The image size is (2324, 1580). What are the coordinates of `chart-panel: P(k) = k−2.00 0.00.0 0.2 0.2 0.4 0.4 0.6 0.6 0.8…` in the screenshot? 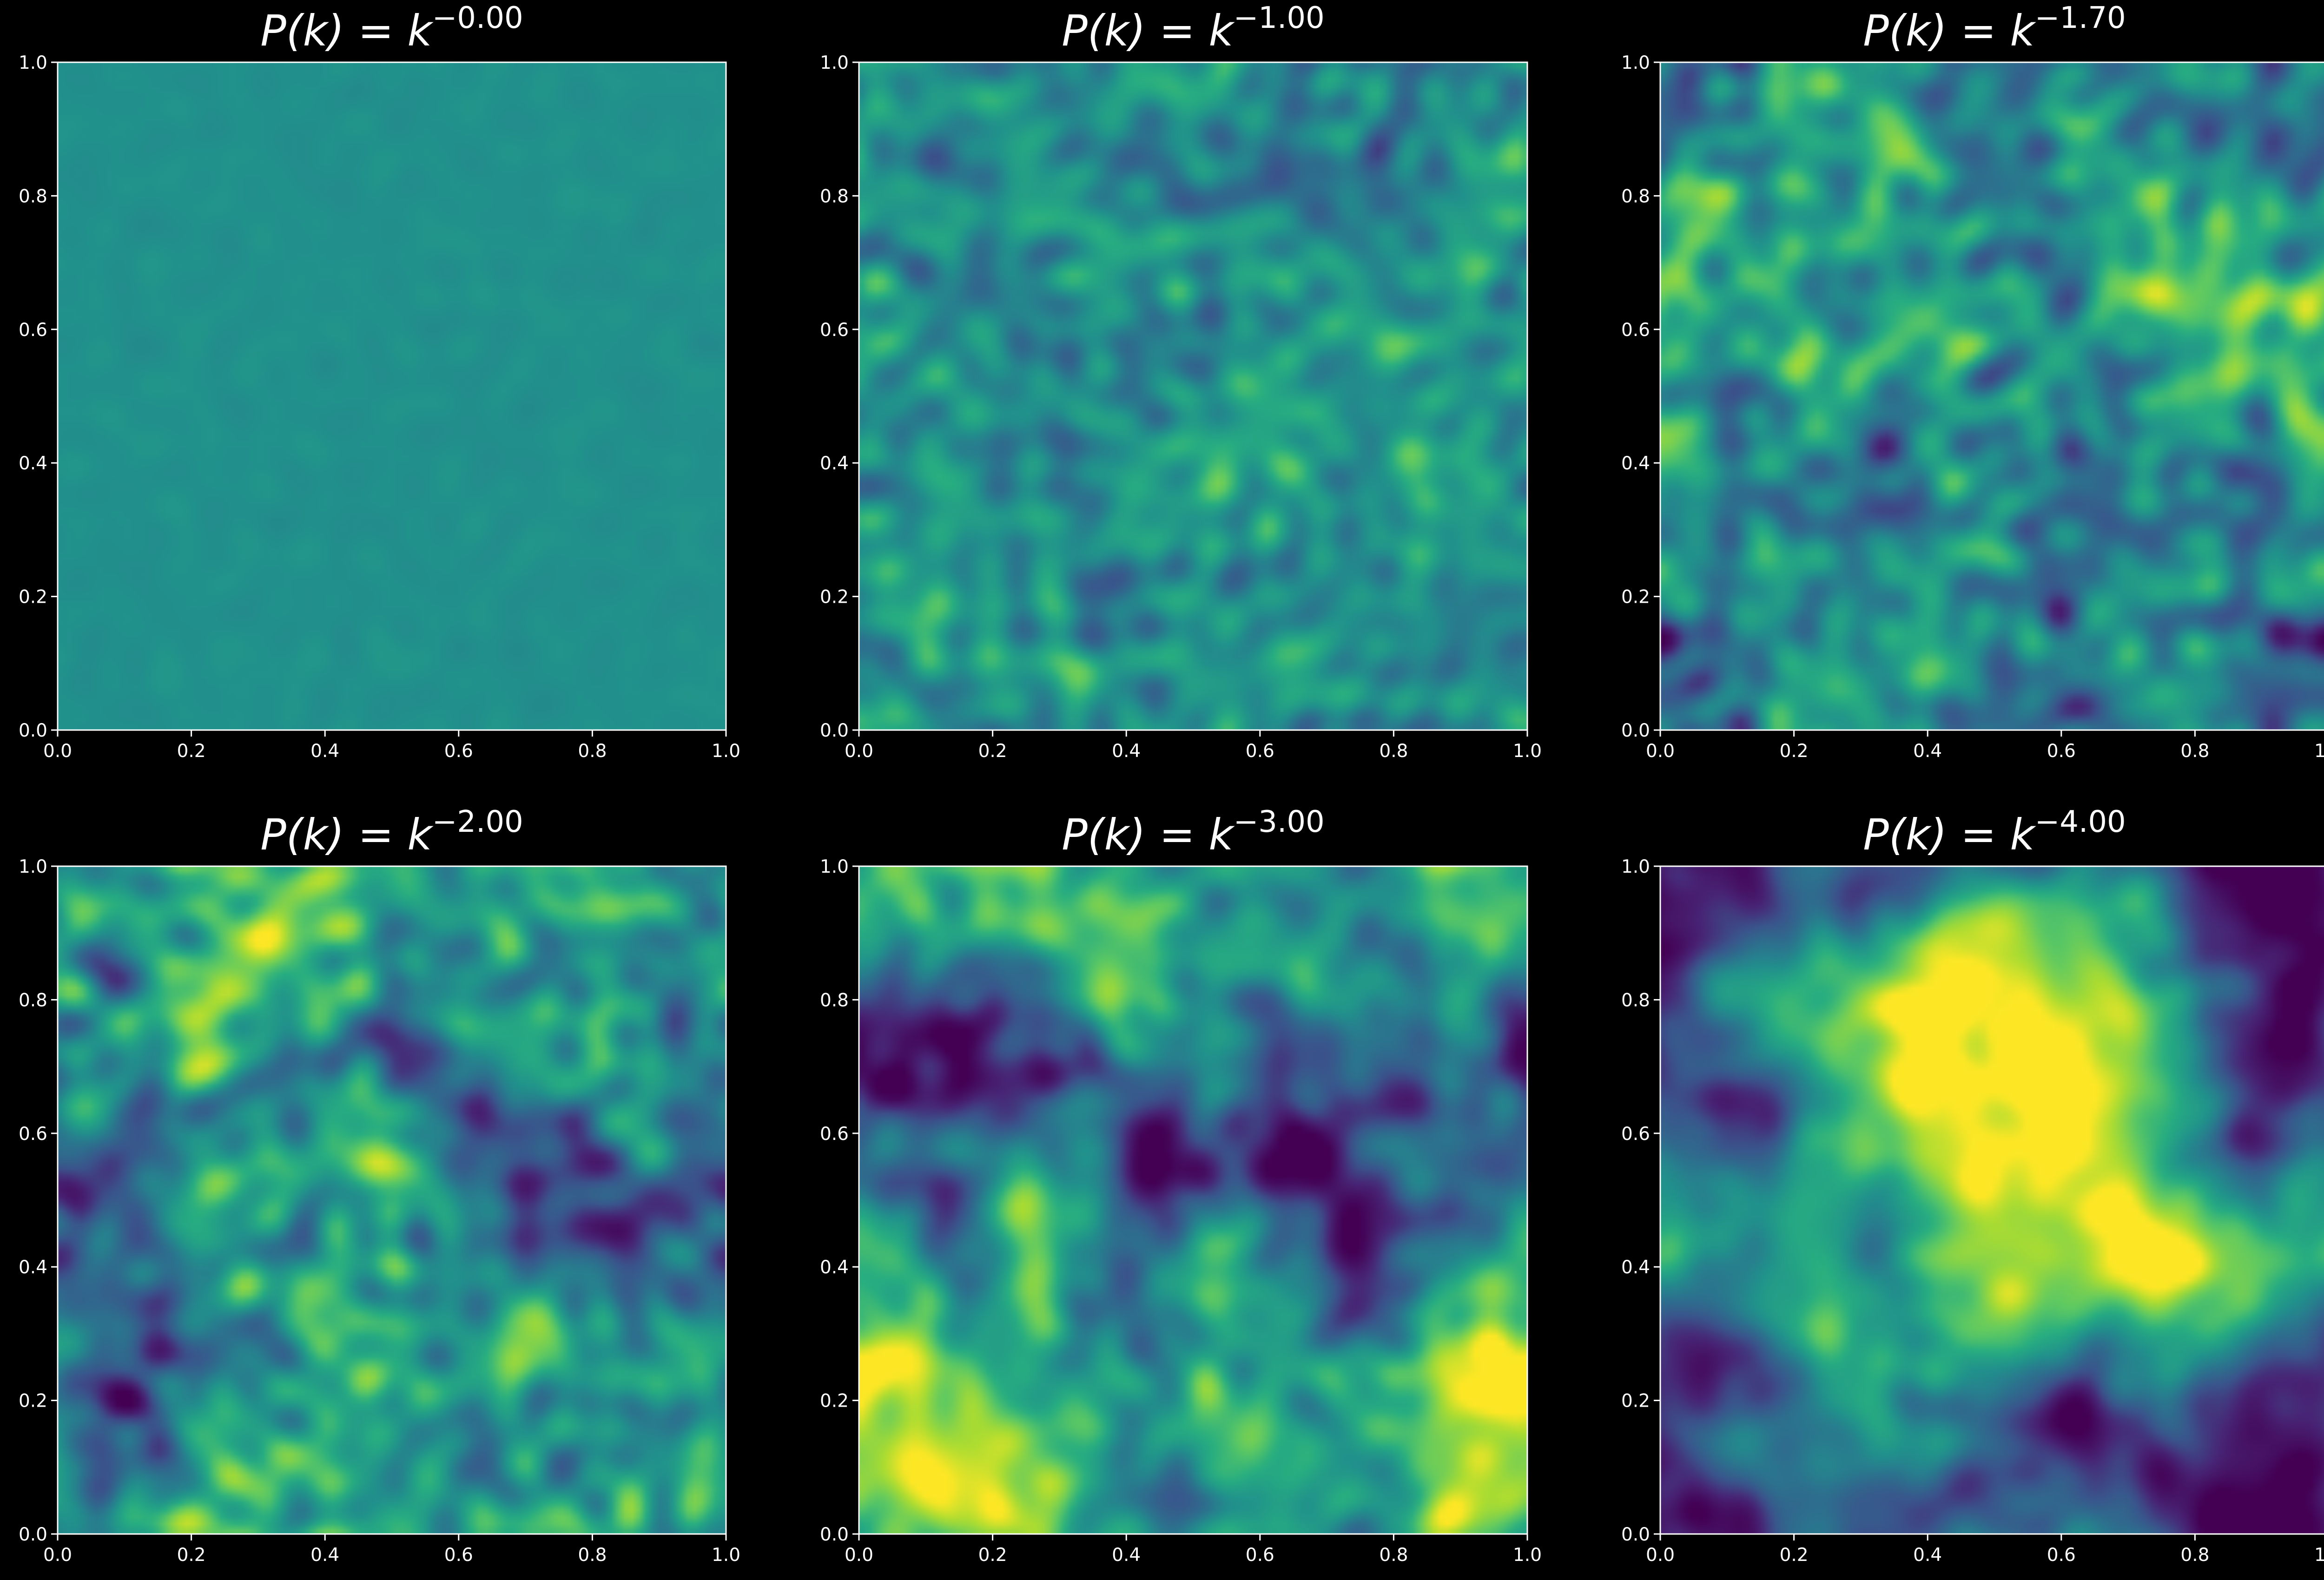 It's located at (379, 1185).